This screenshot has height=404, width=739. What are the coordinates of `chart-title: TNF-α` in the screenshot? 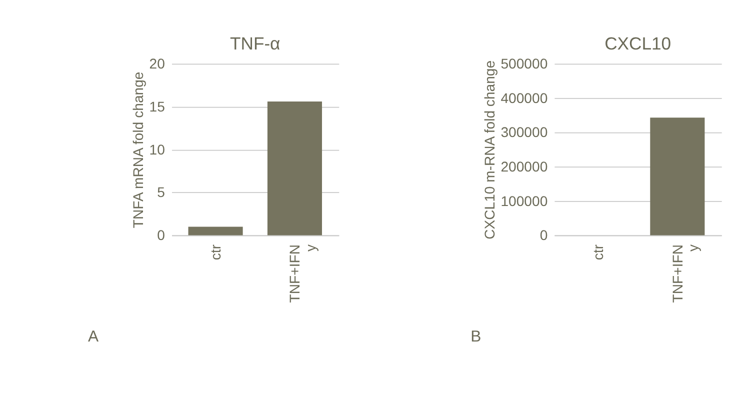 It's located at (255, 44).